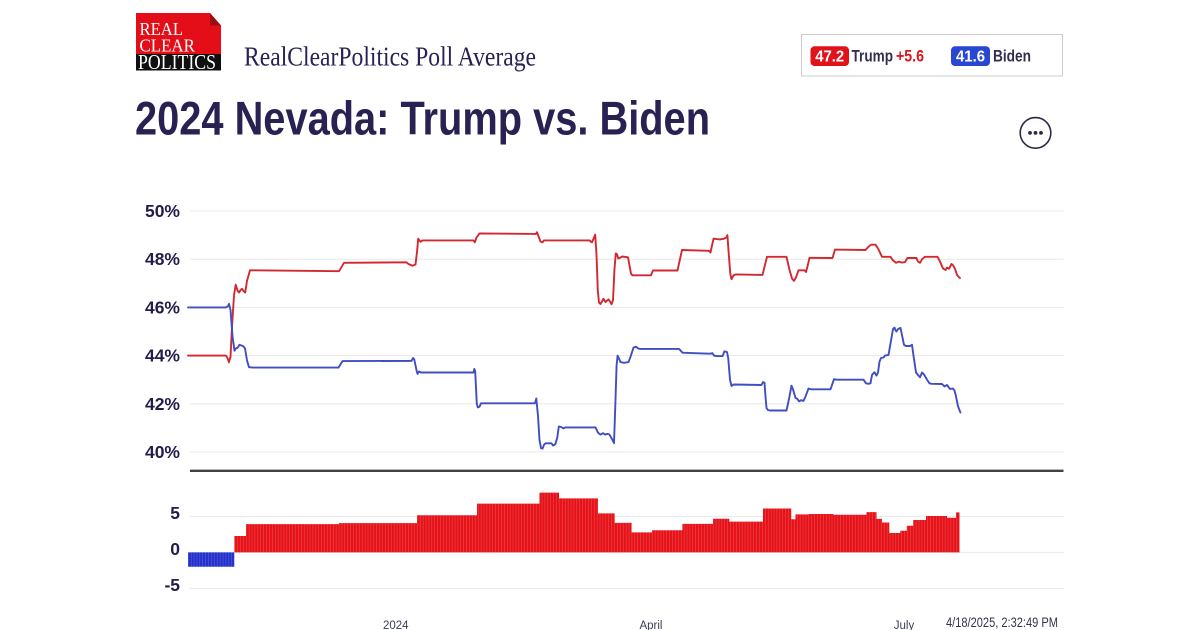  I want to click on svg-text: CLEAR, so click(168, 46).